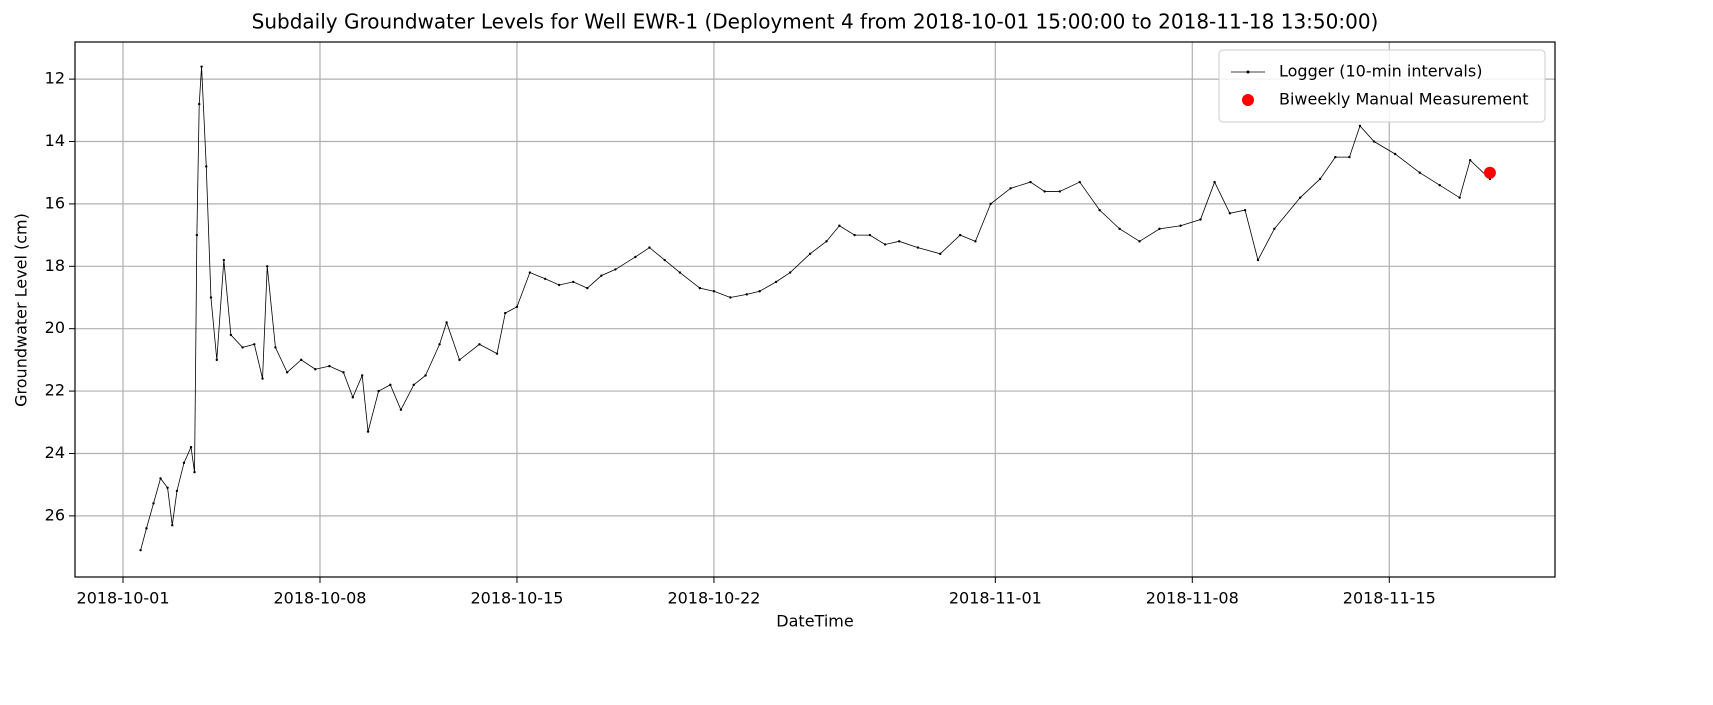 This screenshot has width=1713, height=705. What do you see at coordinates (1380, 71) in the screenshot?
I see `legend-label: Logger (10-min intervals)` at bounding box center [1380, 71].